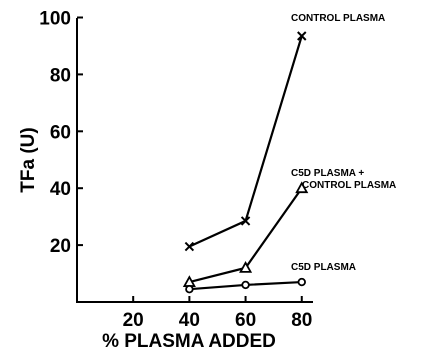 This screenshot has width=432, height=353. I want to click on x-tick-label: 40, so click(189, 320).